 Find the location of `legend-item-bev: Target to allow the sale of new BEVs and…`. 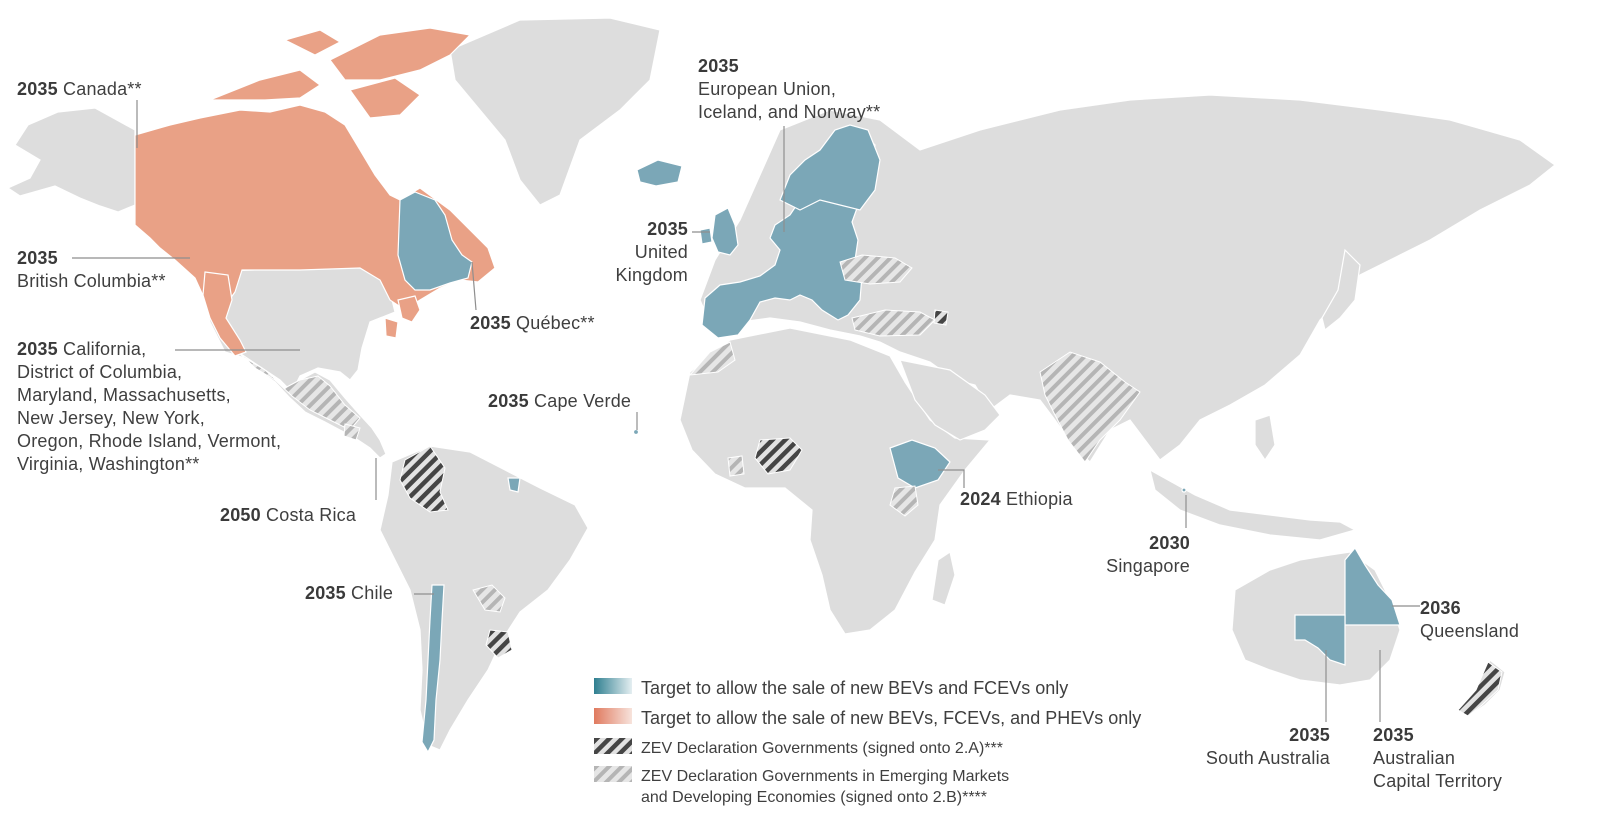

legend-item-bev: Target to allow the sale of new BEVs and… is located at coordinates (831, 688).